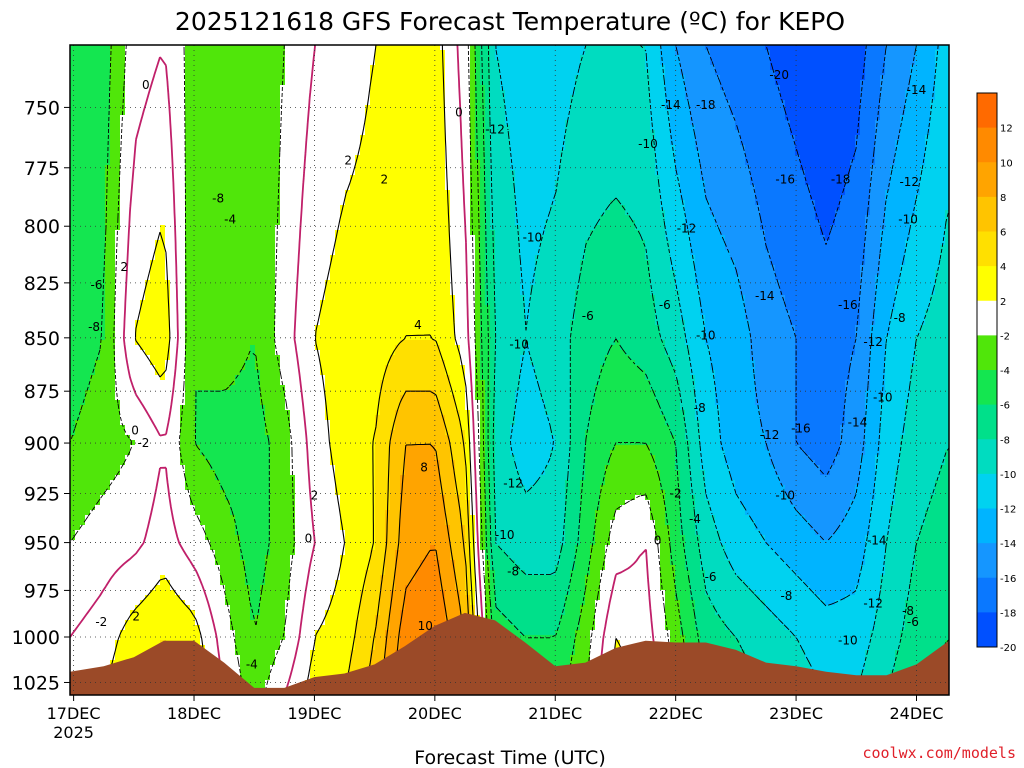 This screenshot has width=1024, height=768. Describe the element at coordinates (42, 169) in the screenshot. I see `y-tick-label: 775` at that location.